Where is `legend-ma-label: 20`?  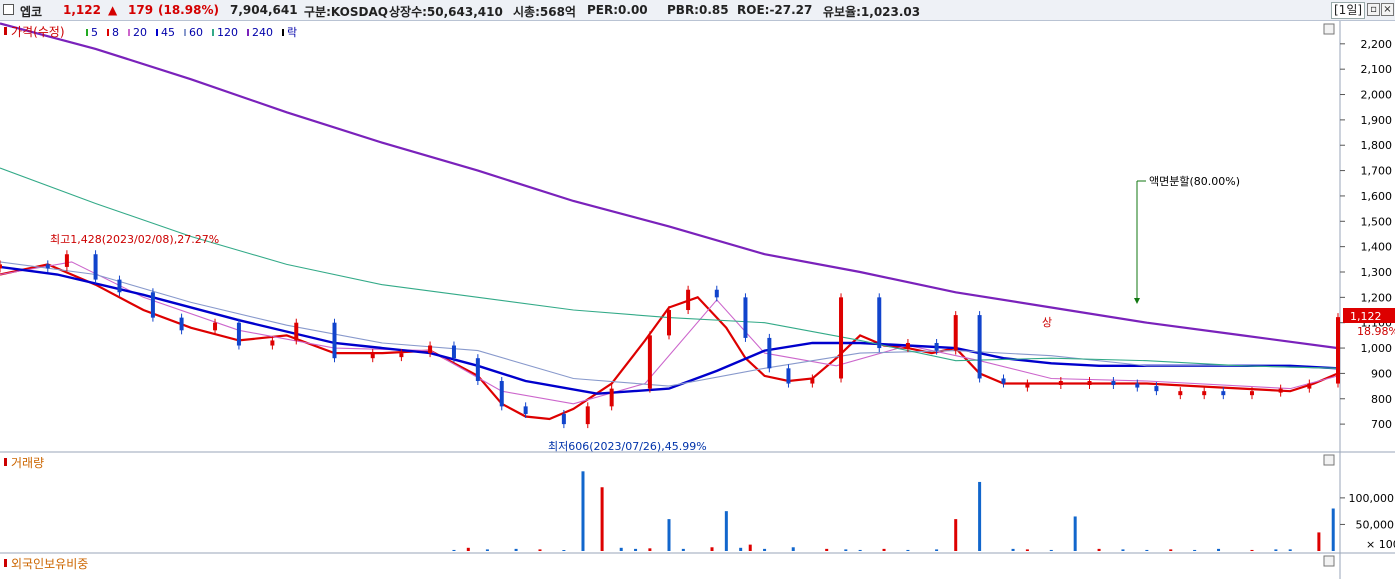
legend-ma-label: 20 is located at coordinates (140, 32).